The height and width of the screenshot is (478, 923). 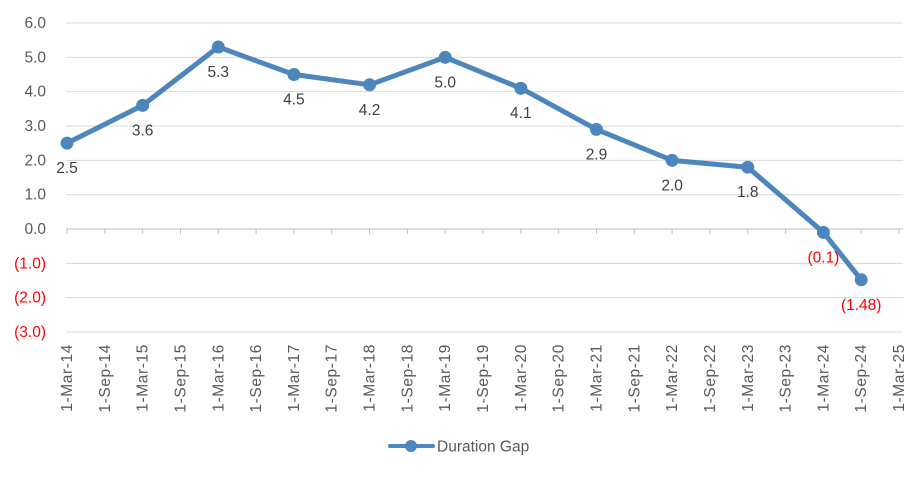 I want to click on y-axis-tick-label: (3.0), so click(x=30, y=332).